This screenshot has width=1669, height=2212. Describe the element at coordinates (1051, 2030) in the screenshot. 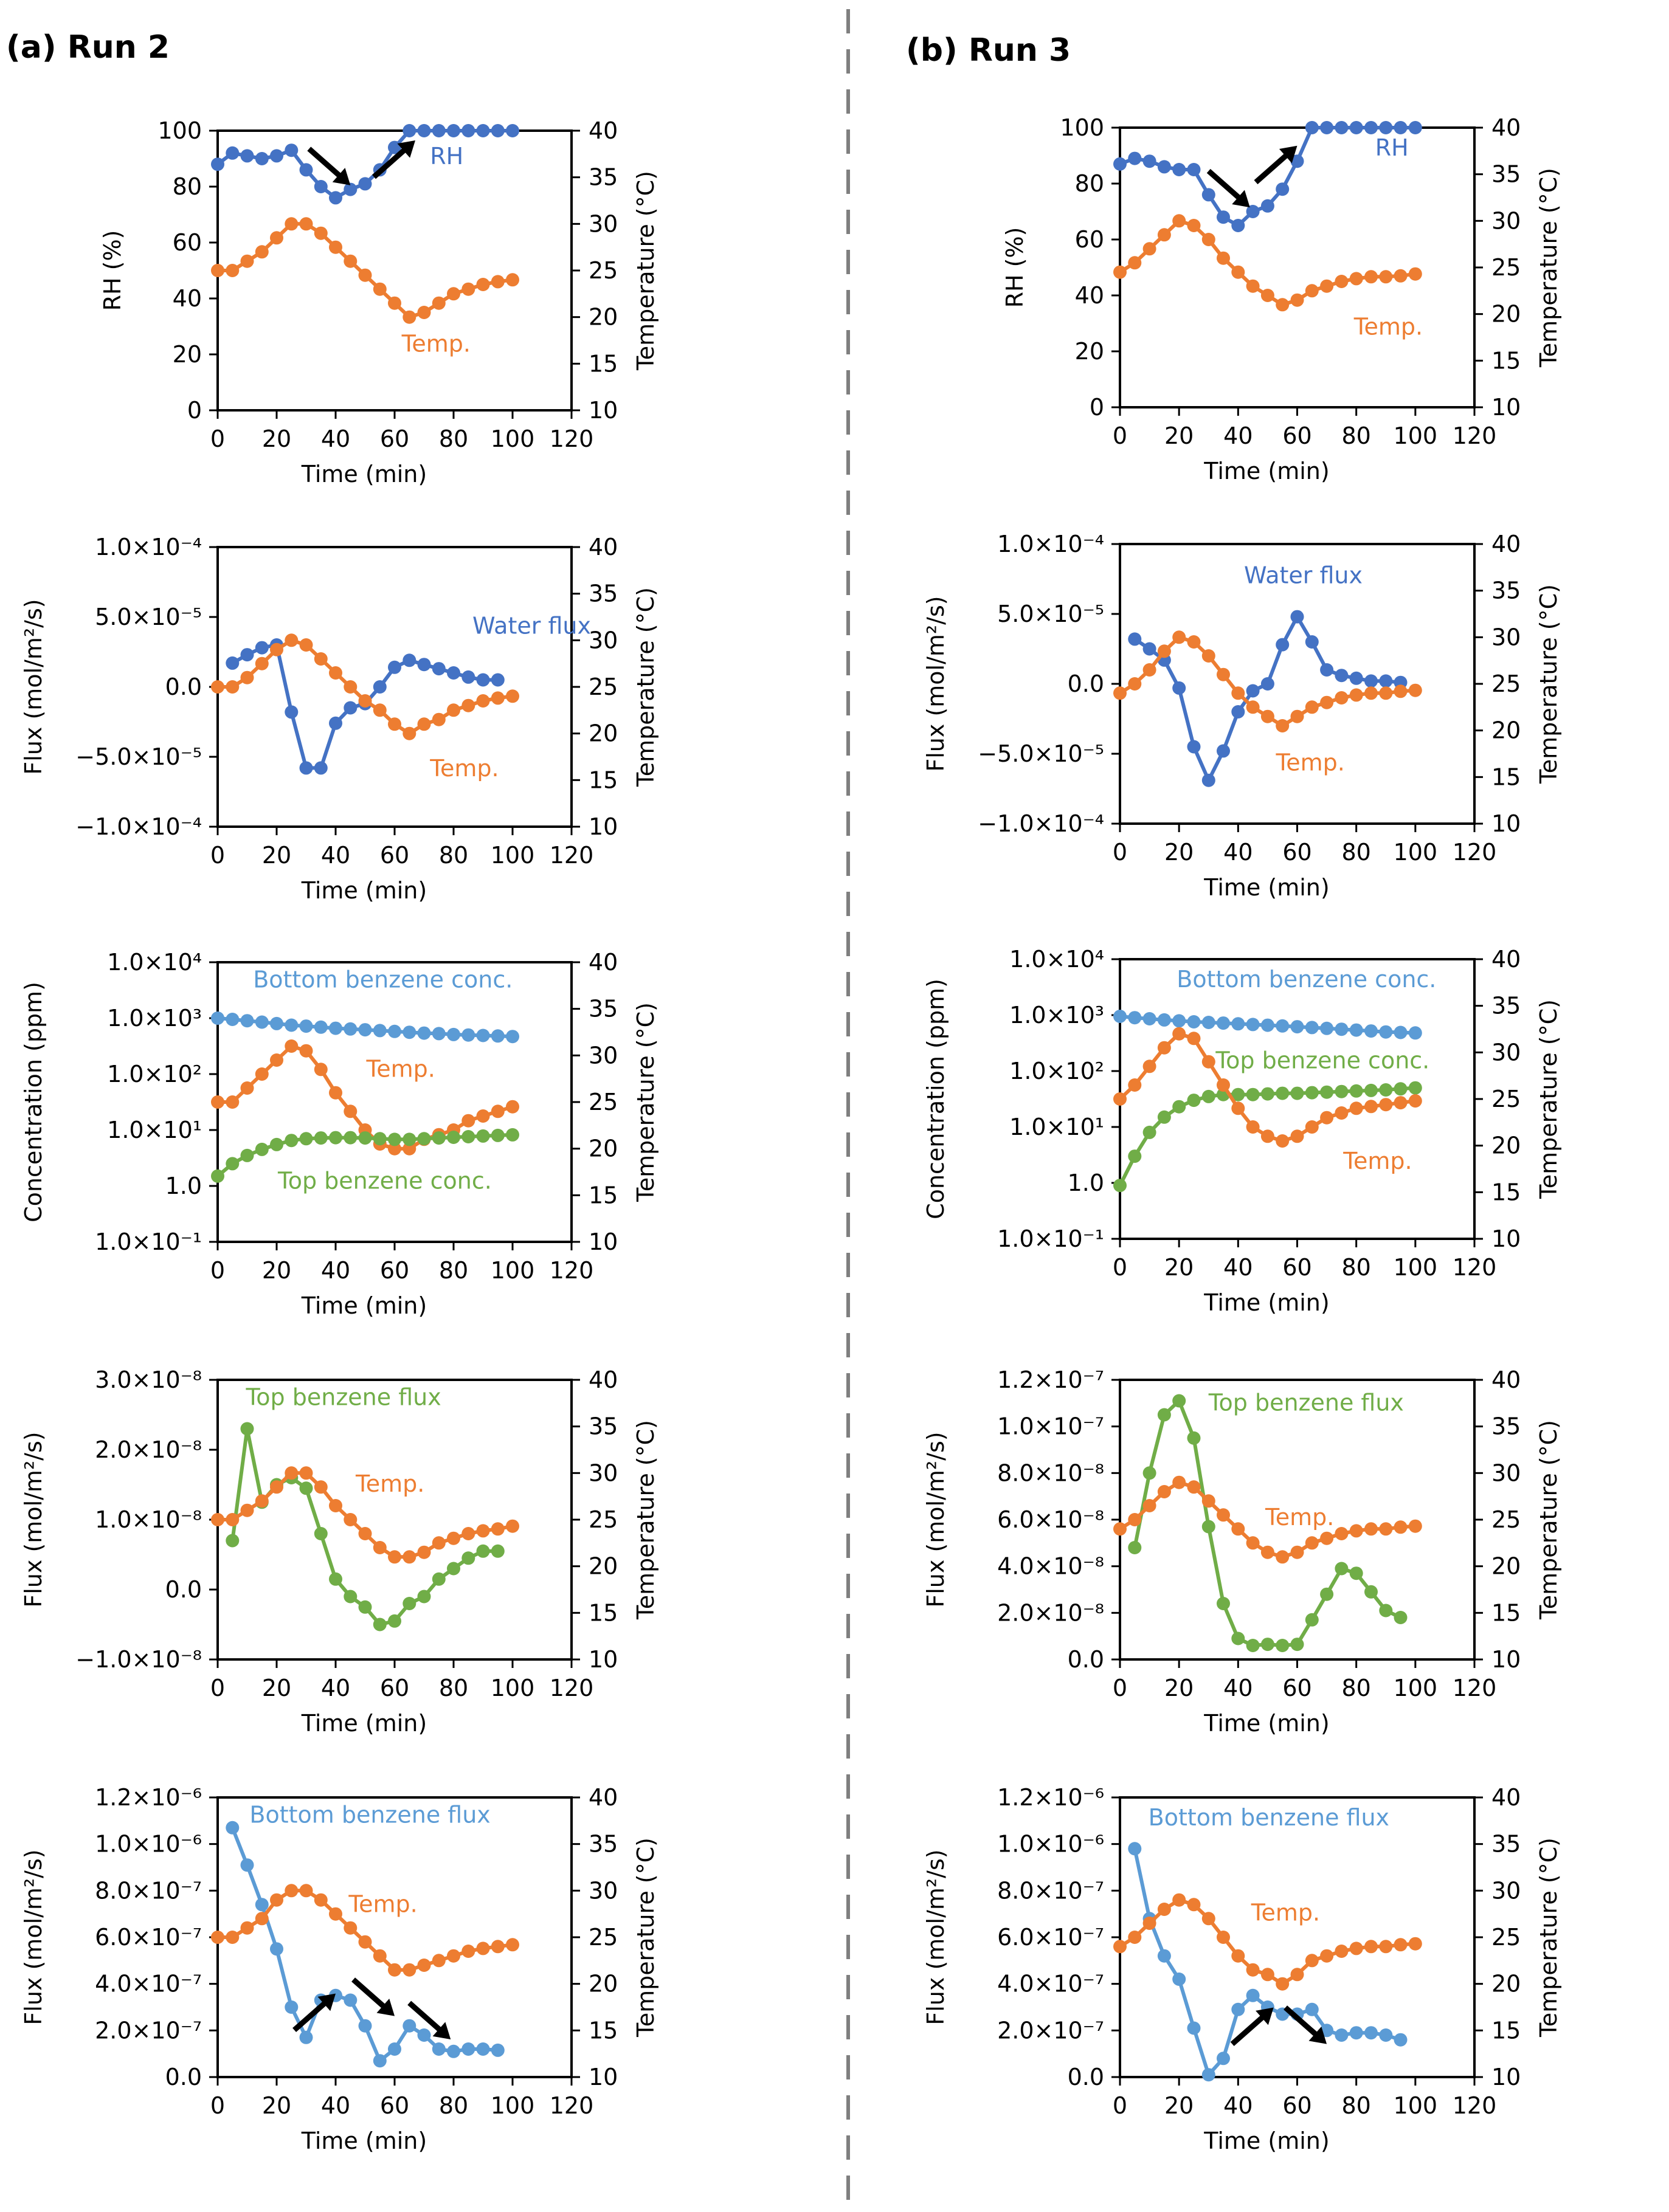

I see `y-tick-label: 2.0×10⁻⁷` at that location.